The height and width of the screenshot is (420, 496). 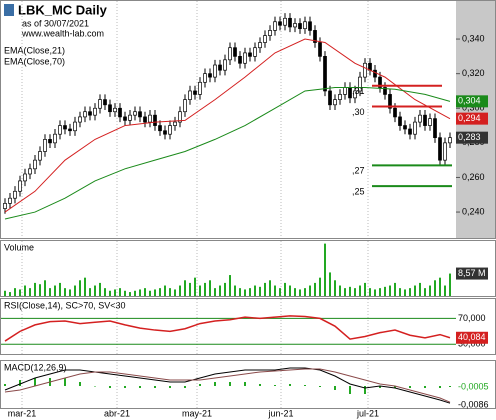 What do you see at coordinates (473, 73) in the screenshot?
I see `y-tick-label: 0,320` at bounding box center [473, 73].